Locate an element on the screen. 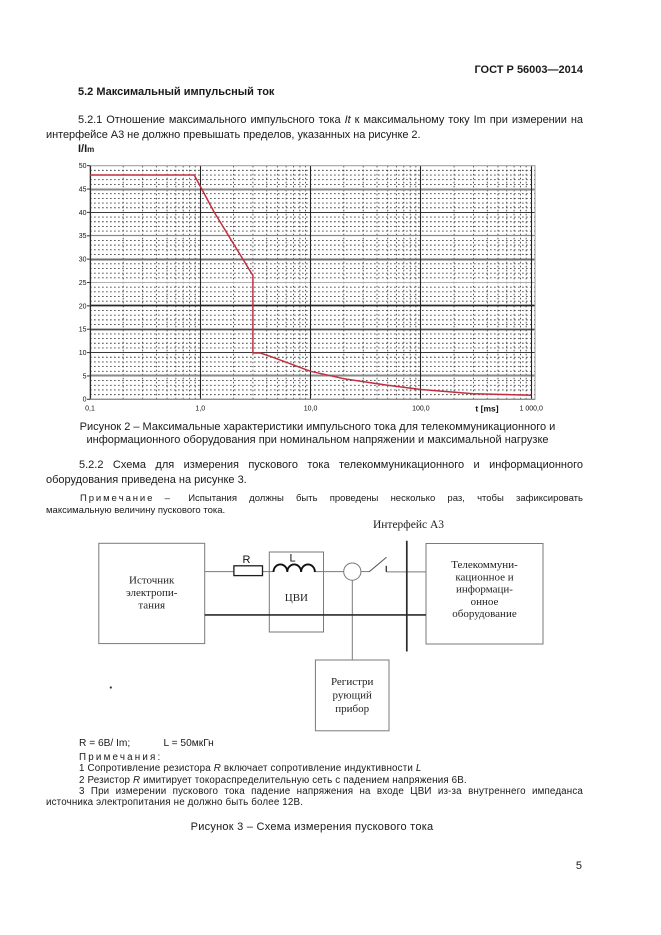  svg-text: кационное и is located at coordinates (484, 577).